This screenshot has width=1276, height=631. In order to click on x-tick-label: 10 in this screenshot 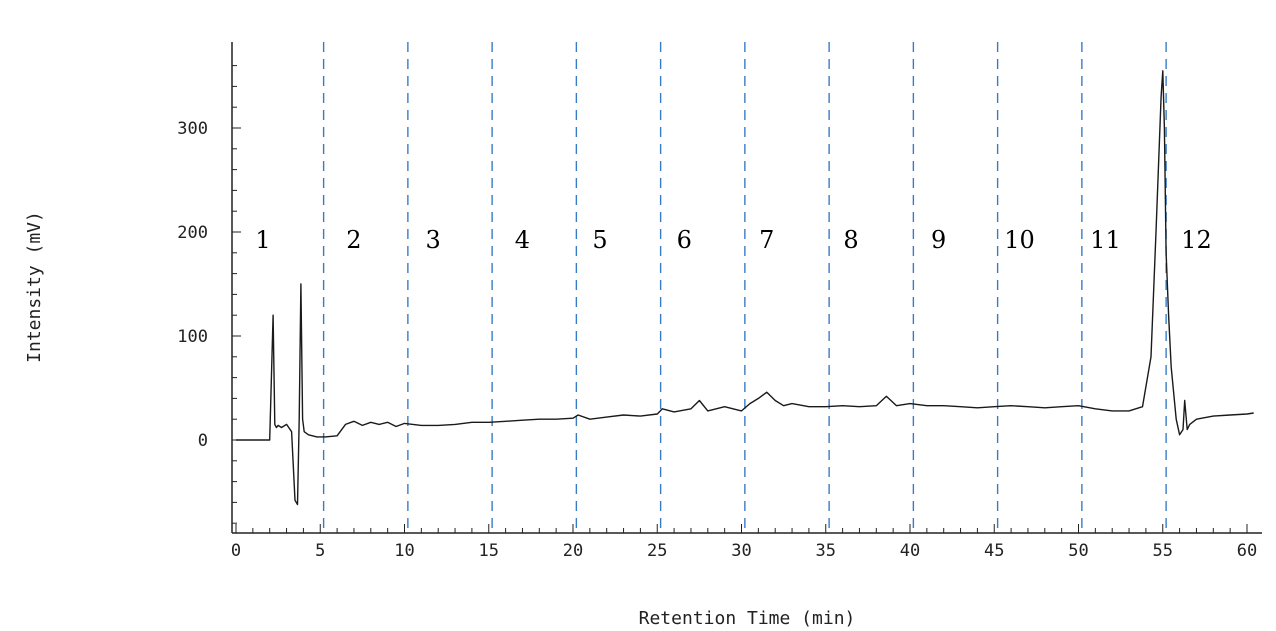, I will do `click(404, 551)`.